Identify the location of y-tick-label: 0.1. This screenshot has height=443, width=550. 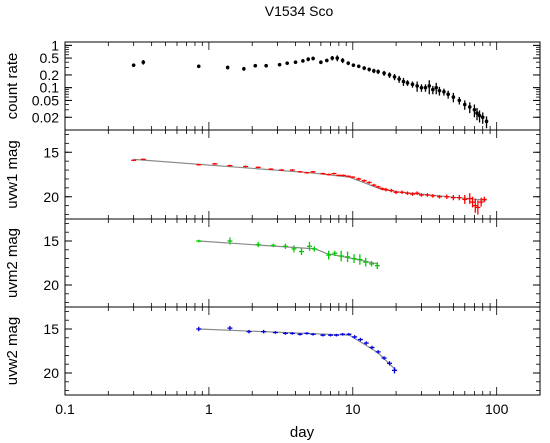
(50, 88).